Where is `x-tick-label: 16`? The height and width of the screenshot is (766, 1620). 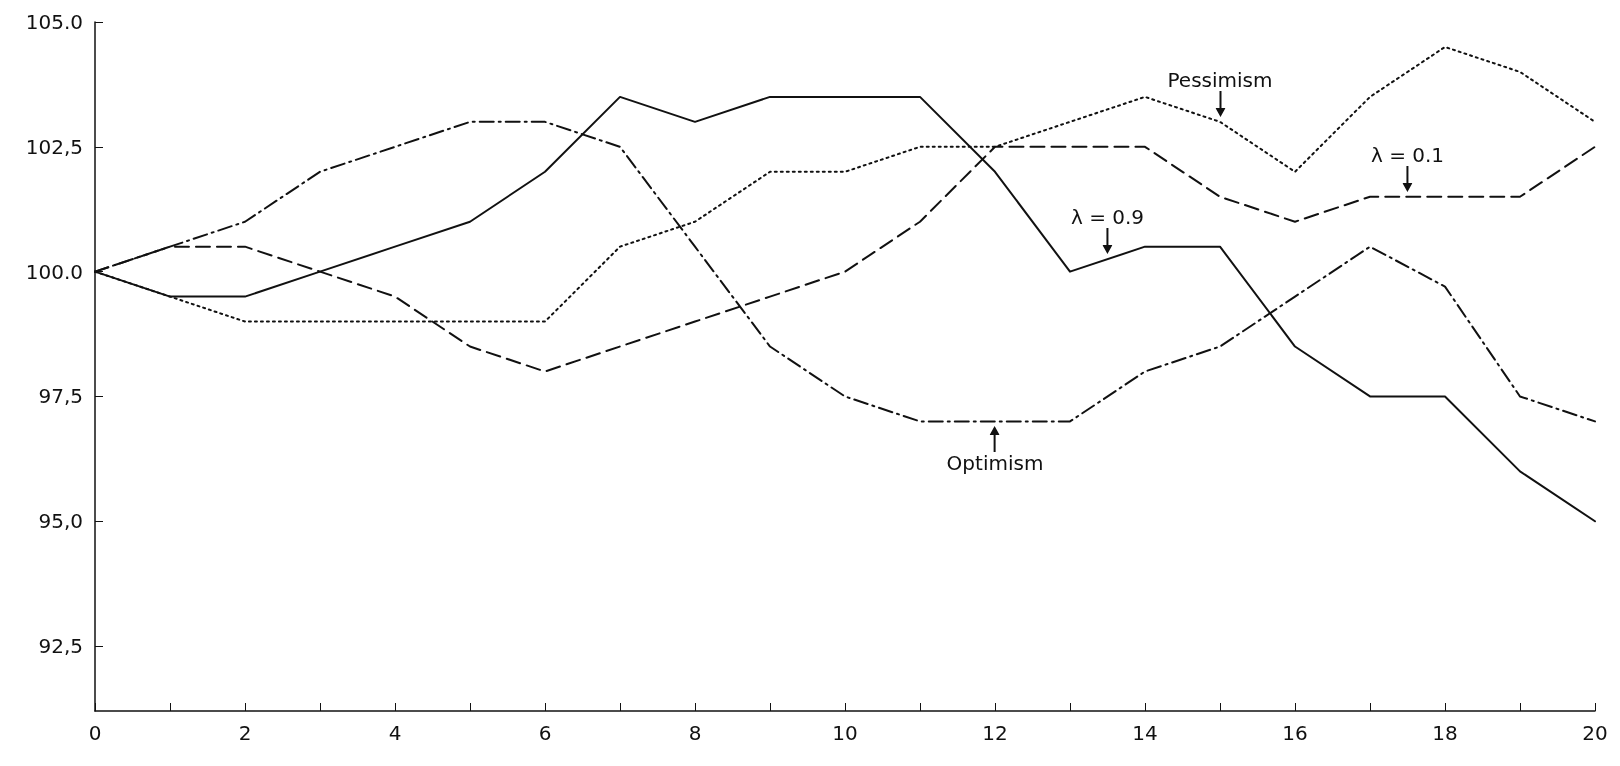
x-tick-label: 16 is located at coordinates (1295, 733).